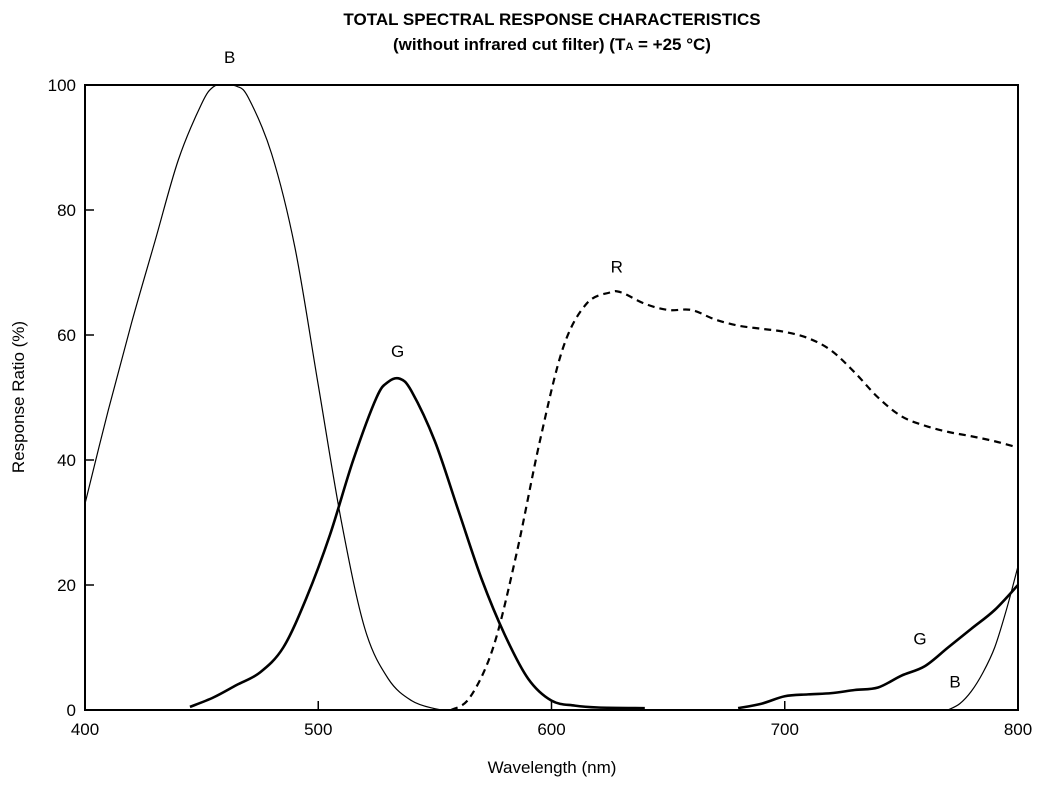  Describe the element at coordinates (66, 585) in the screenshot. I see `y-tick-label: 20` at that location.